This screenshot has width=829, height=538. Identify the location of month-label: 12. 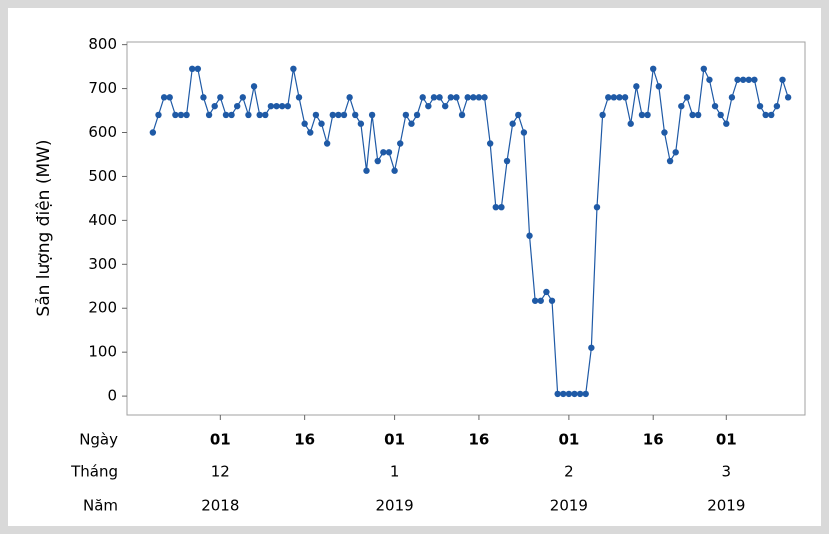
(220, 472).